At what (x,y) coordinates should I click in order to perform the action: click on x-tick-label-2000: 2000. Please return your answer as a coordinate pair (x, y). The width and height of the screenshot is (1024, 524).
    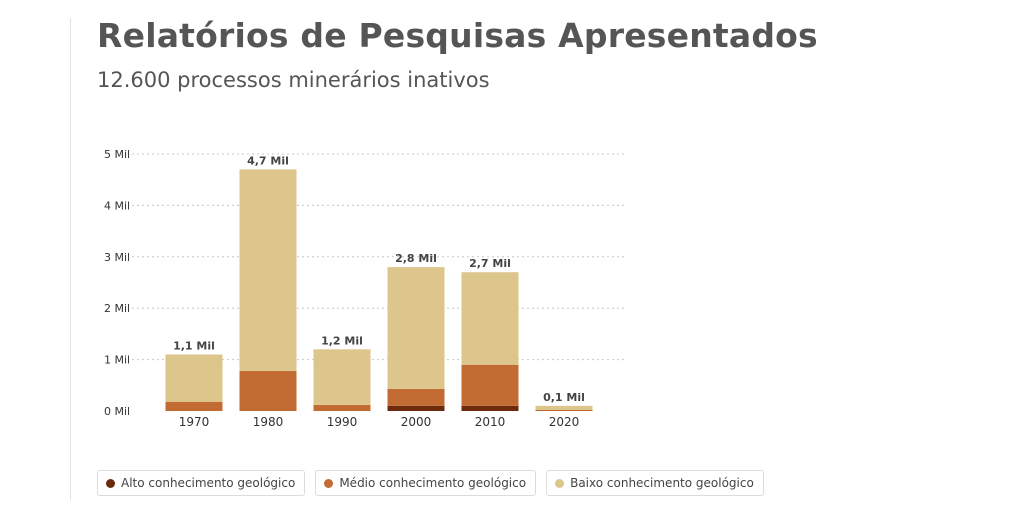
    Looking at the image, I should click on (416, 422).